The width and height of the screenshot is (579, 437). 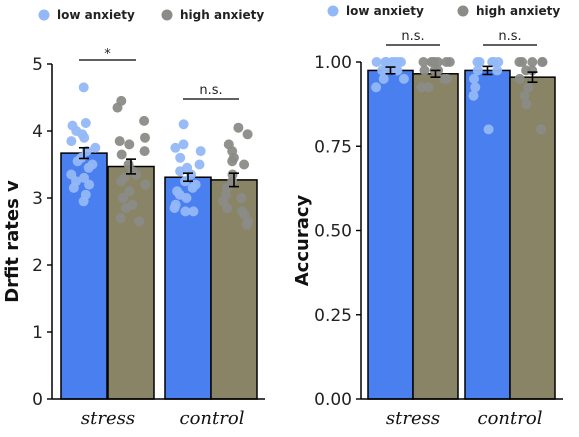 I want to click on y-tick-label: 1.00, so click(x=333, y=63).